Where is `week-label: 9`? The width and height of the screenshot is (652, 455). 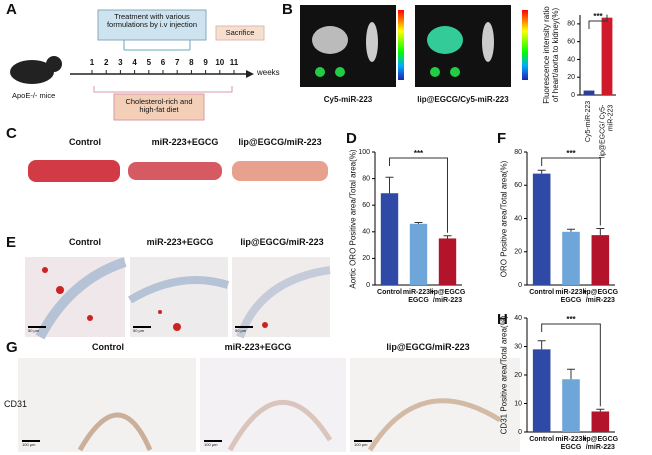
week-label: 9 is located at coordinates (205, 62).